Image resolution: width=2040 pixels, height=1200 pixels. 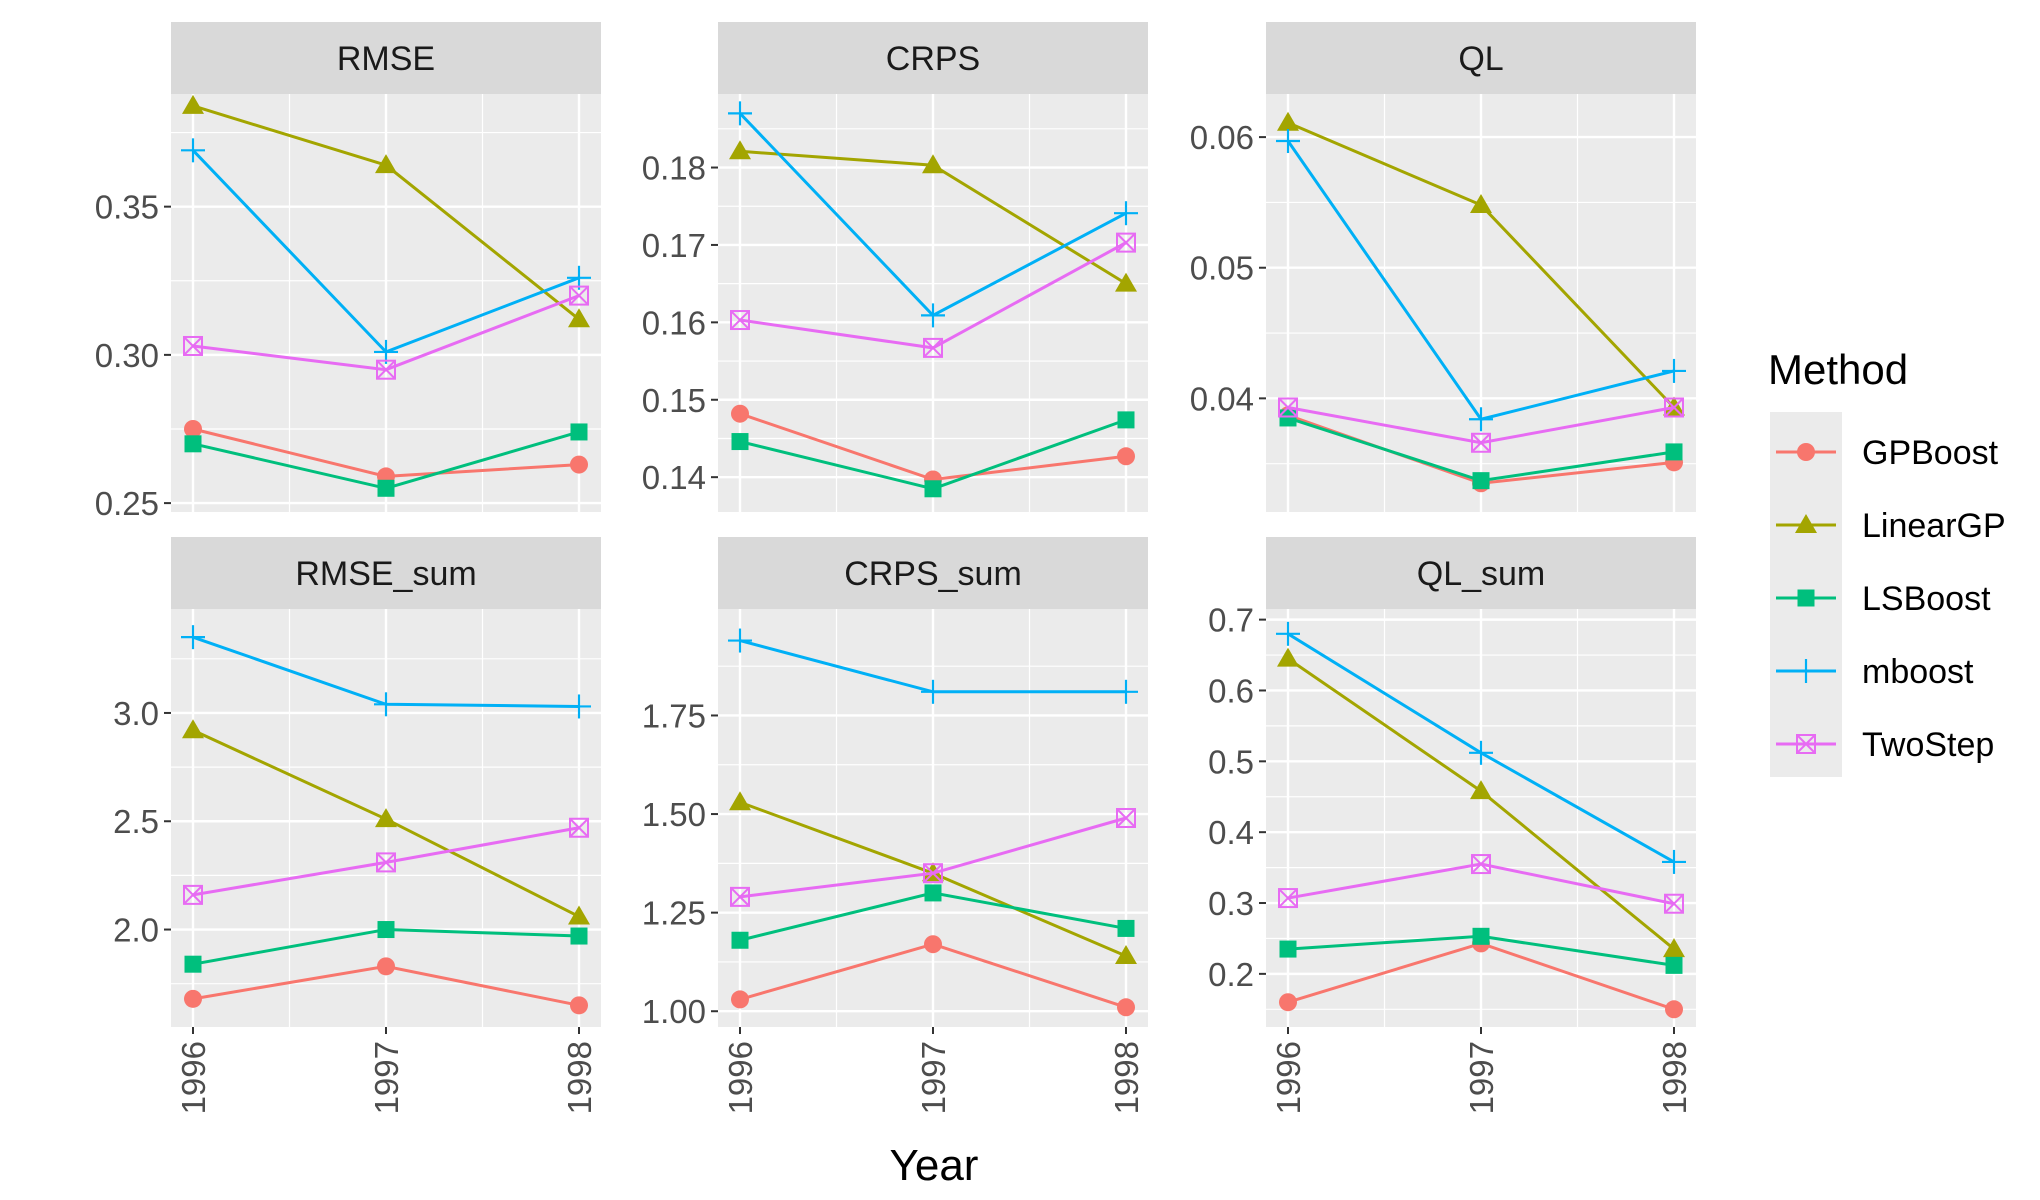 What do you see at coordinates (1806, 452) in the screenshot?
I see `legend-key-marker-gpboost` at bounding box center [1806, 452].